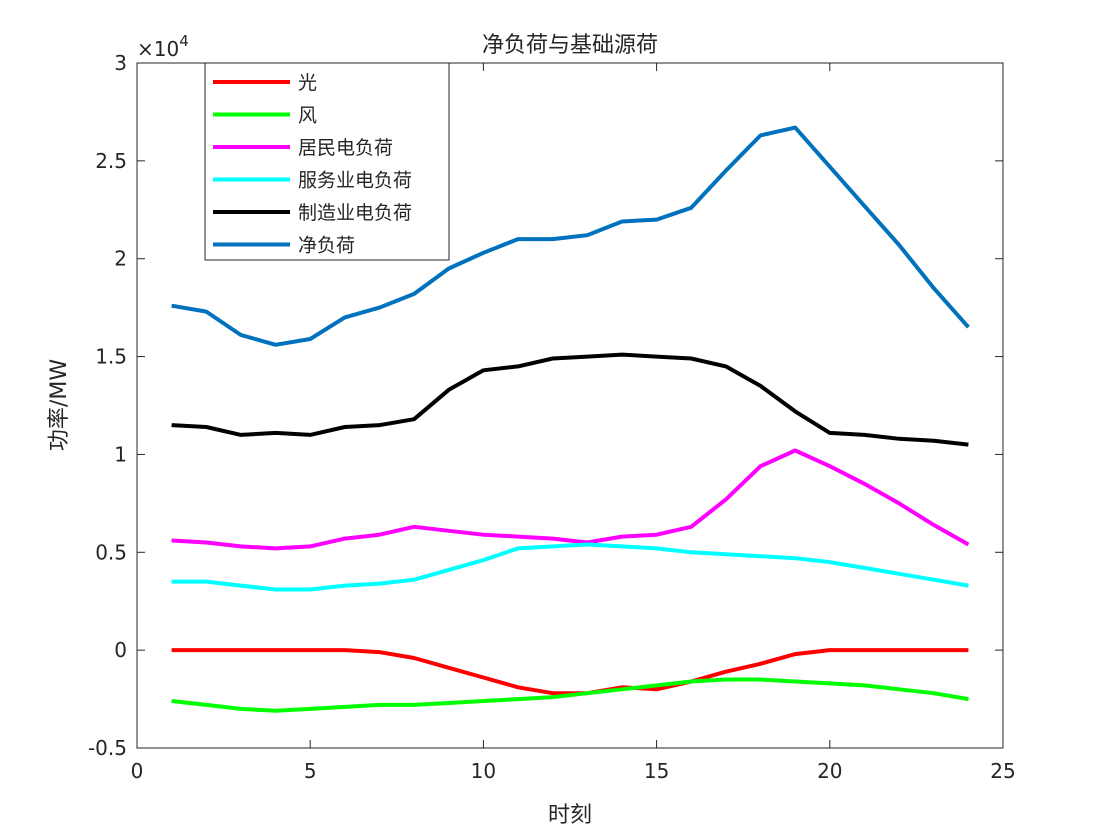 The image size is (1109, 836). Describe the element at coordinates (570, 815) in the screenshot. I see `x-axis-label: 时刻` at that location.